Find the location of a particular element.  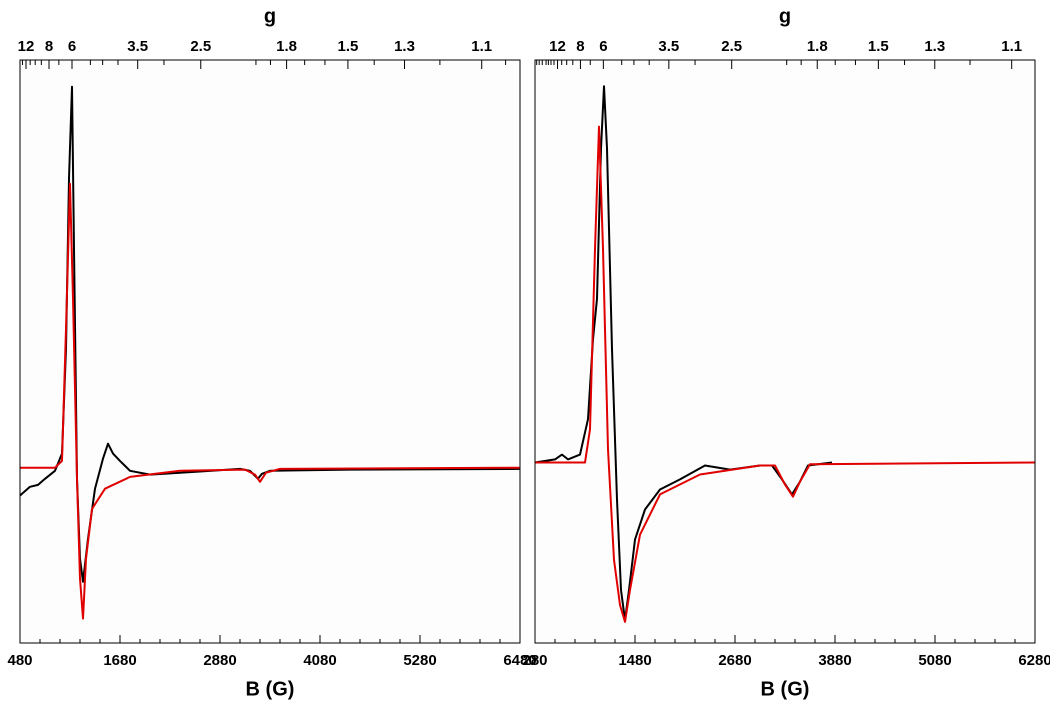

x-tick-label: 480 is located at coordinates (19, 660).